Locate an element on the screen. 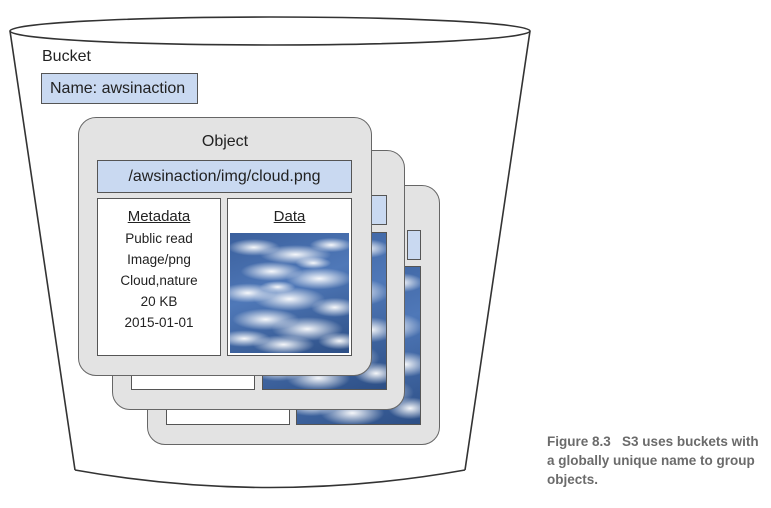  object-title: Object is located at coordinates (225, 141).